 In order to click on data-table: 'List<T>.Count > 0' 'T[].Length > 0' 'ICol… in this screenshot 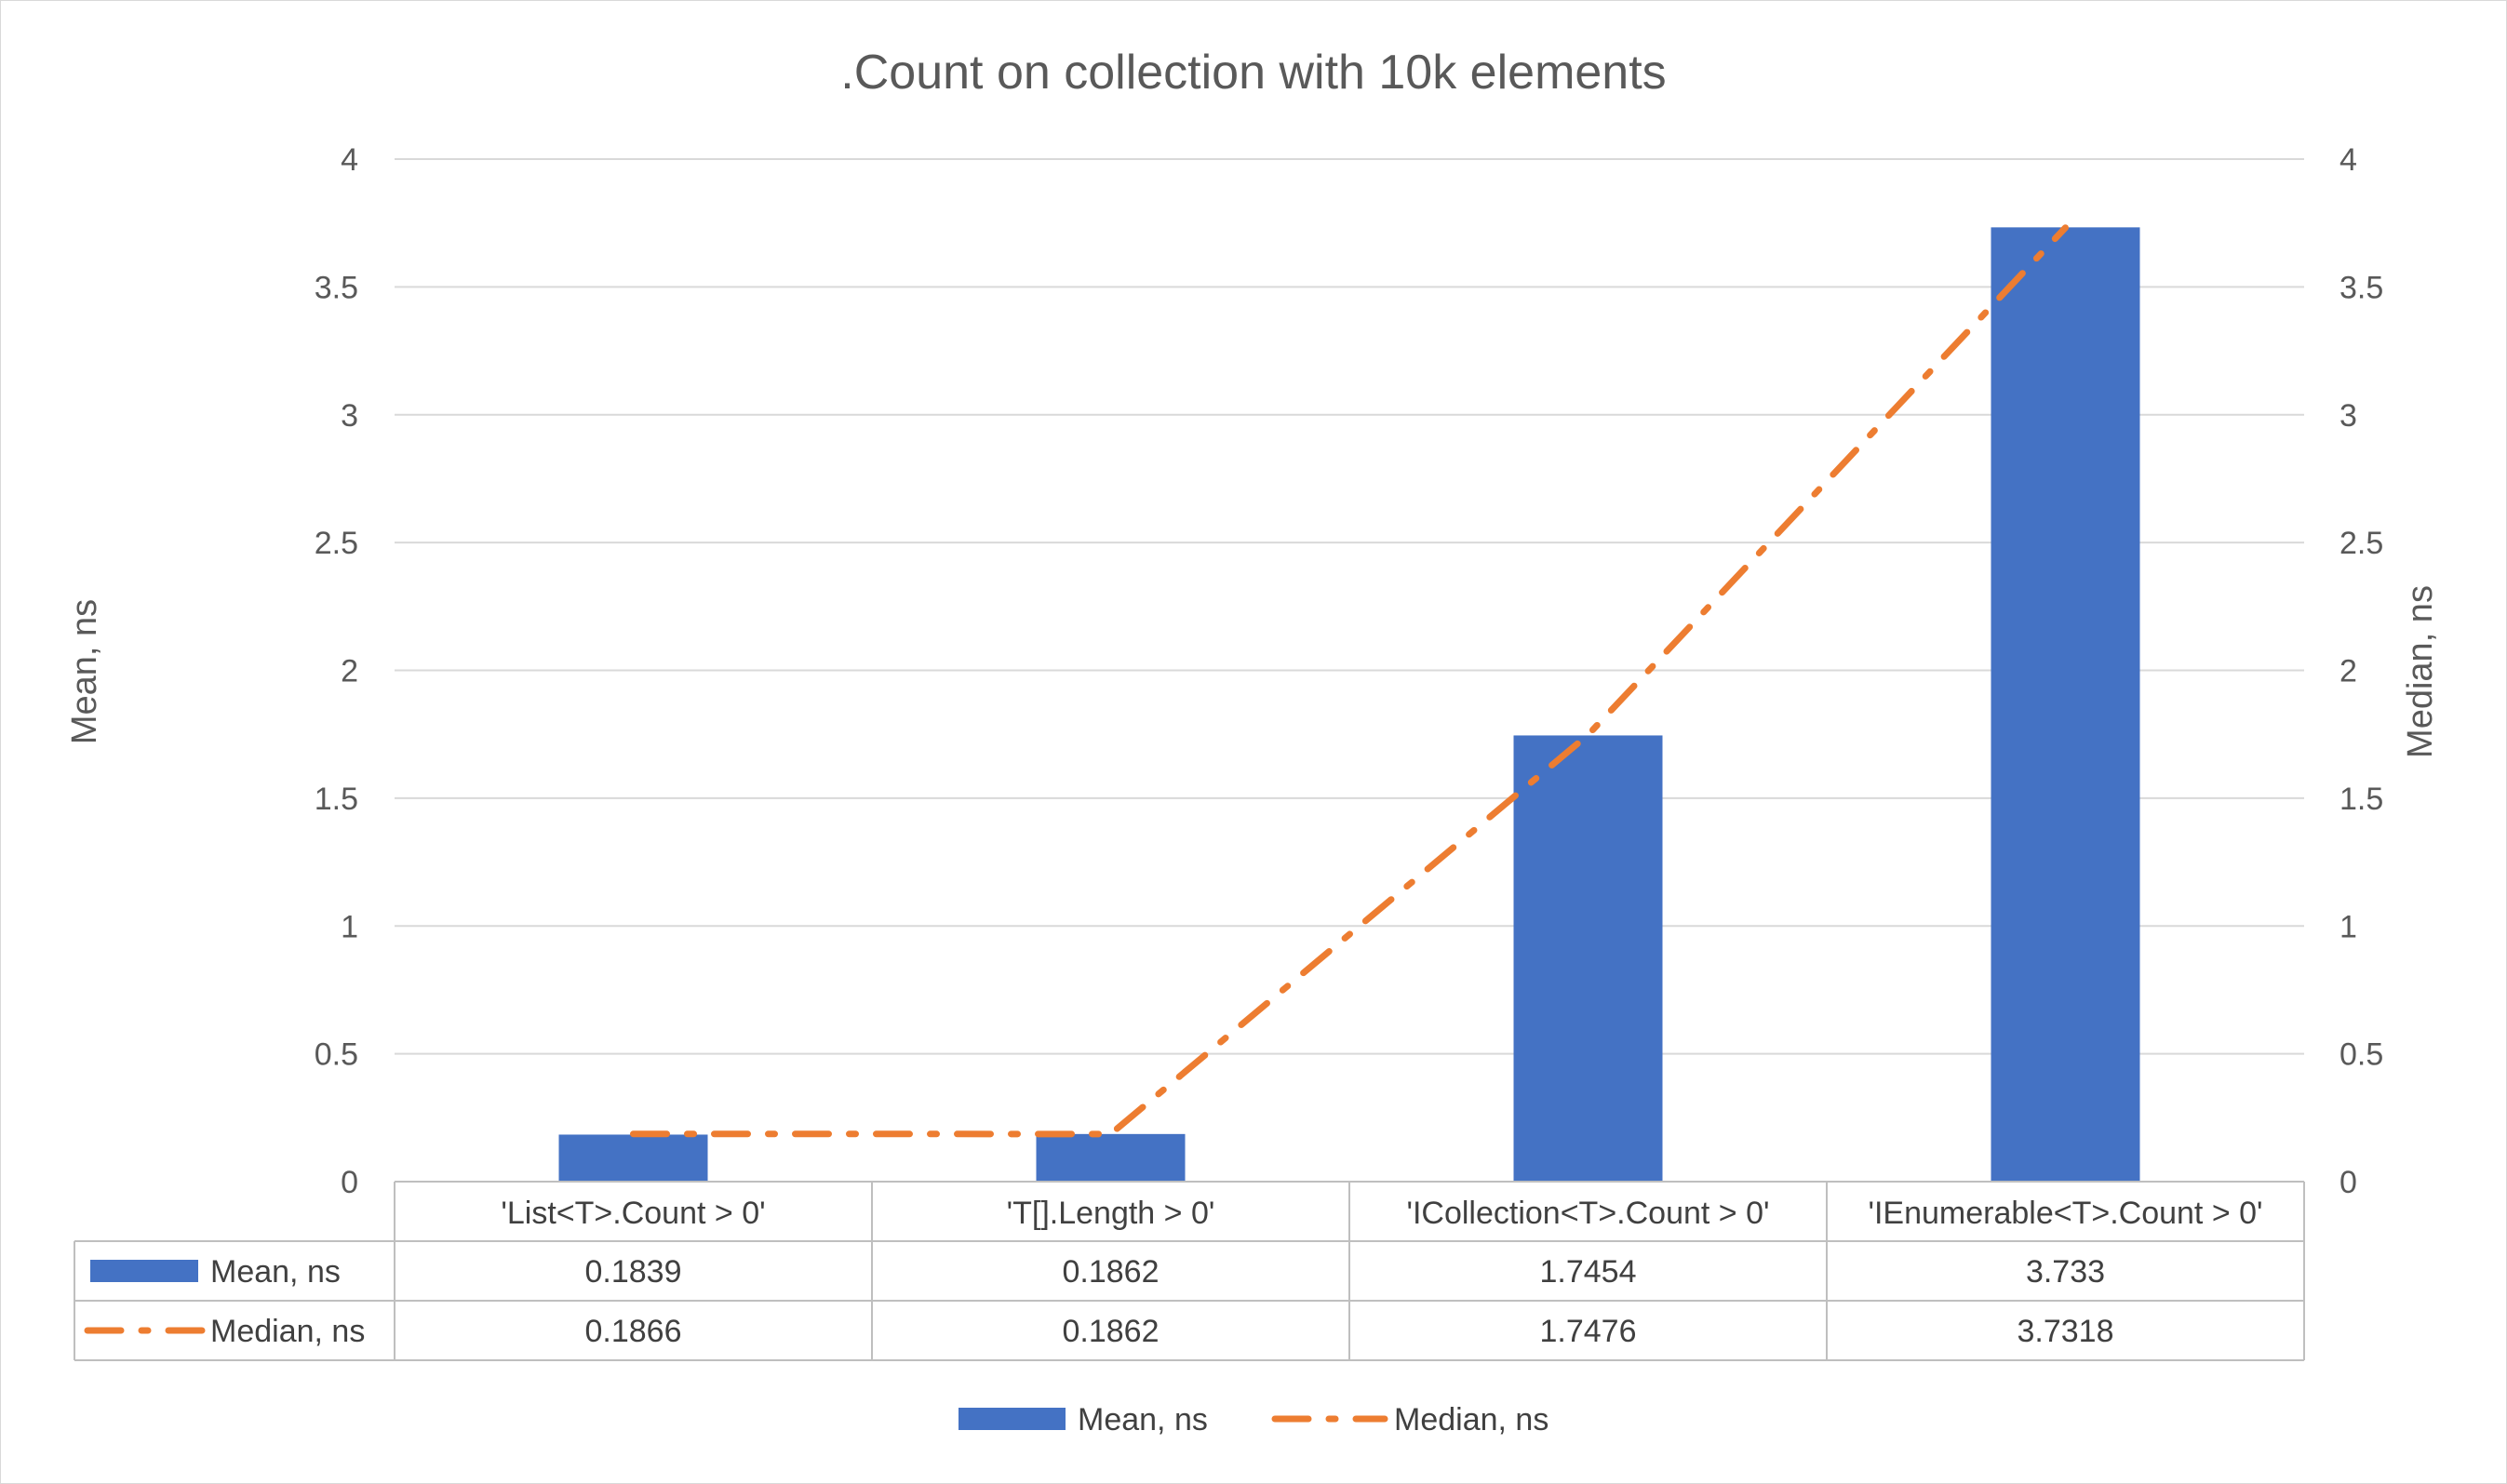, I will do `click(1189, 1271)`.